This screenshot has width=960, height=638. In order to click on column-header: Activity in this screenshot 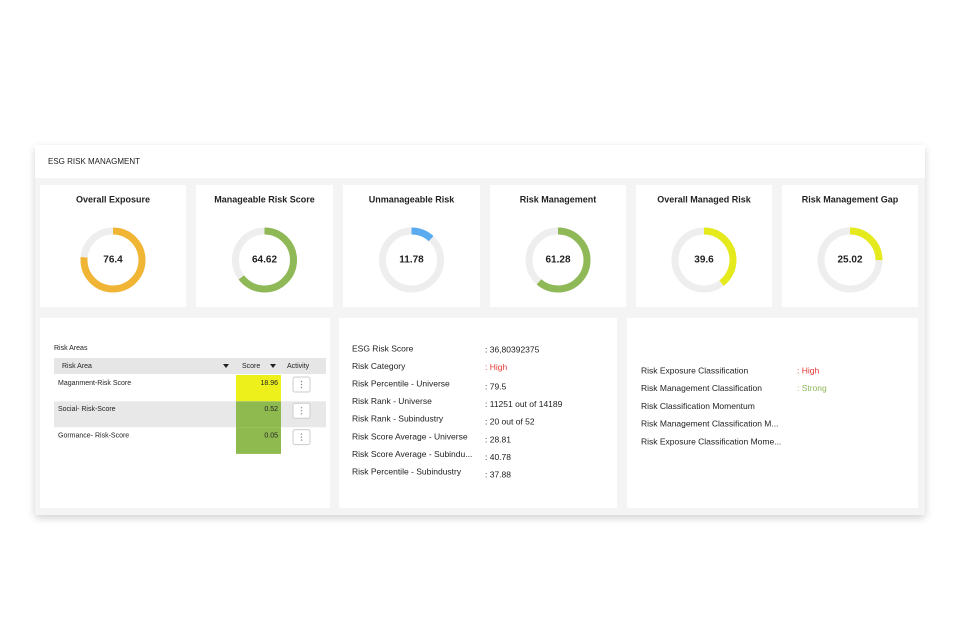, I will do `click(298, 366)`.